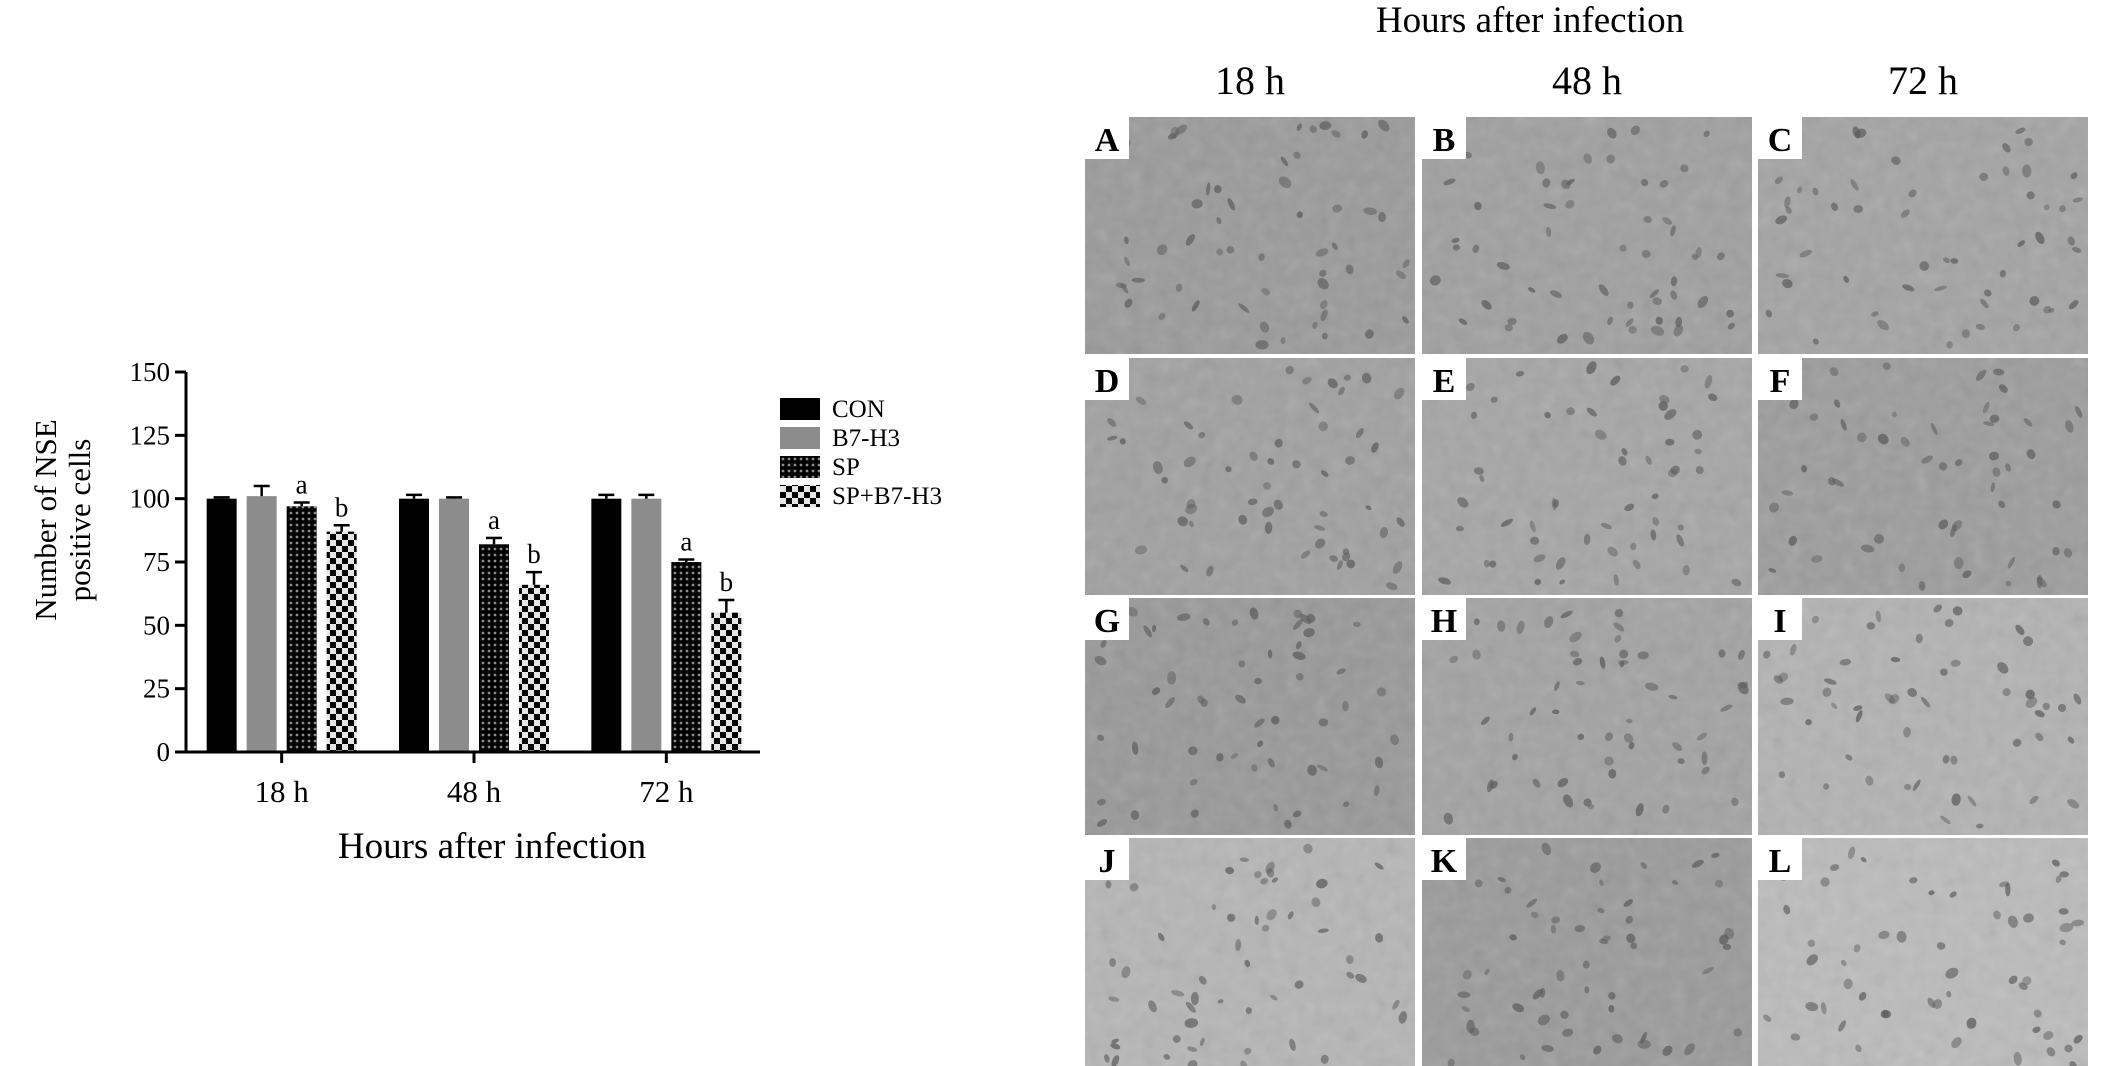  What do you see at coordinates (474, 780) in the screenshot?
I see `x-axis-ticks: 18 h 48 h 72 h` at bounding box center [474, 780].